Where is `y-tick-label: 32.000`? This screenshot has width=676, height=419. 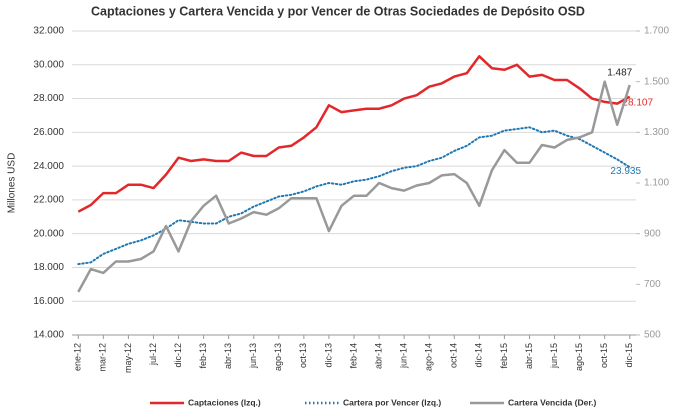 y-tick-label: 32.000 is located at coordinates (48, 31).